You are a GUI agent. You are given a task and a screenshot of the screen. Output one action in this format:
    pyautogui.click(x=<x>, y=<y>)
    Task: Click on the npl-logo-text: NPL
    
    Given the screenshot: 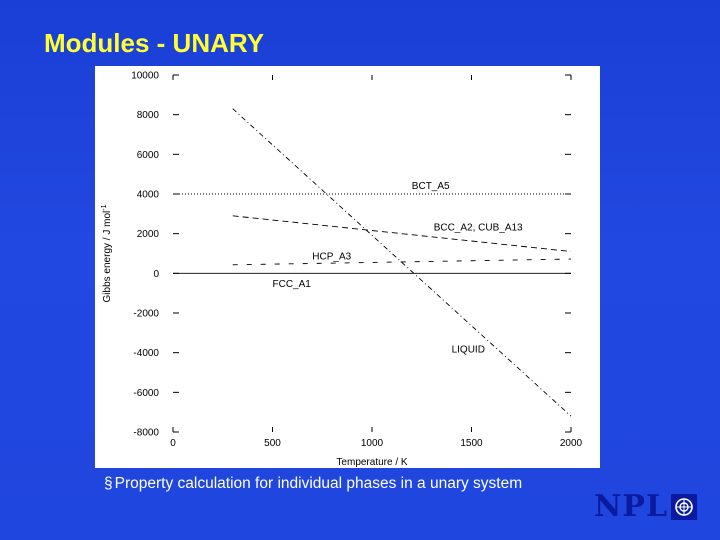 What is the action you would take?
    pyautogui.click(x=631, y=506)
    